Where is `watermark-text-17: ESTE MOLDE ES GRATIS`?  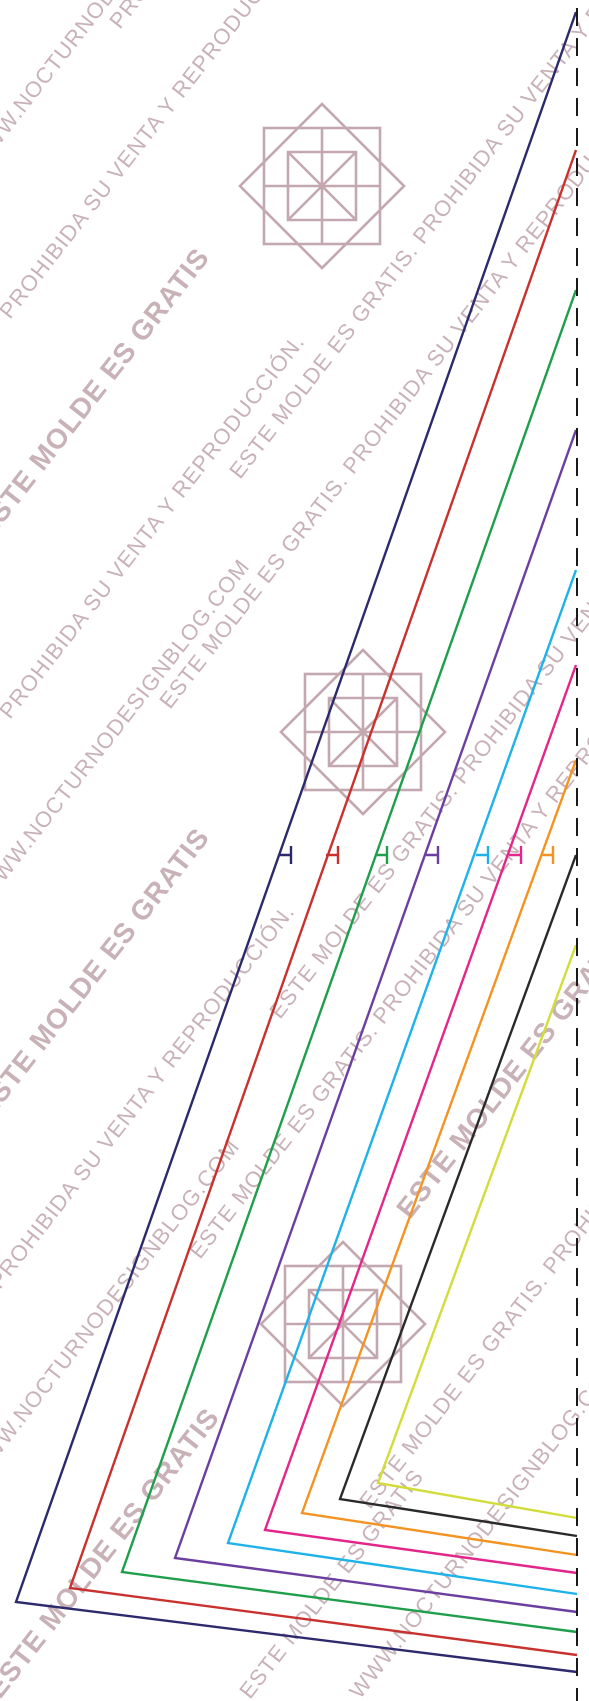
watermark-text-17: ESTE MOLDE ES GRATIS is located at coordinates (331, 1582).